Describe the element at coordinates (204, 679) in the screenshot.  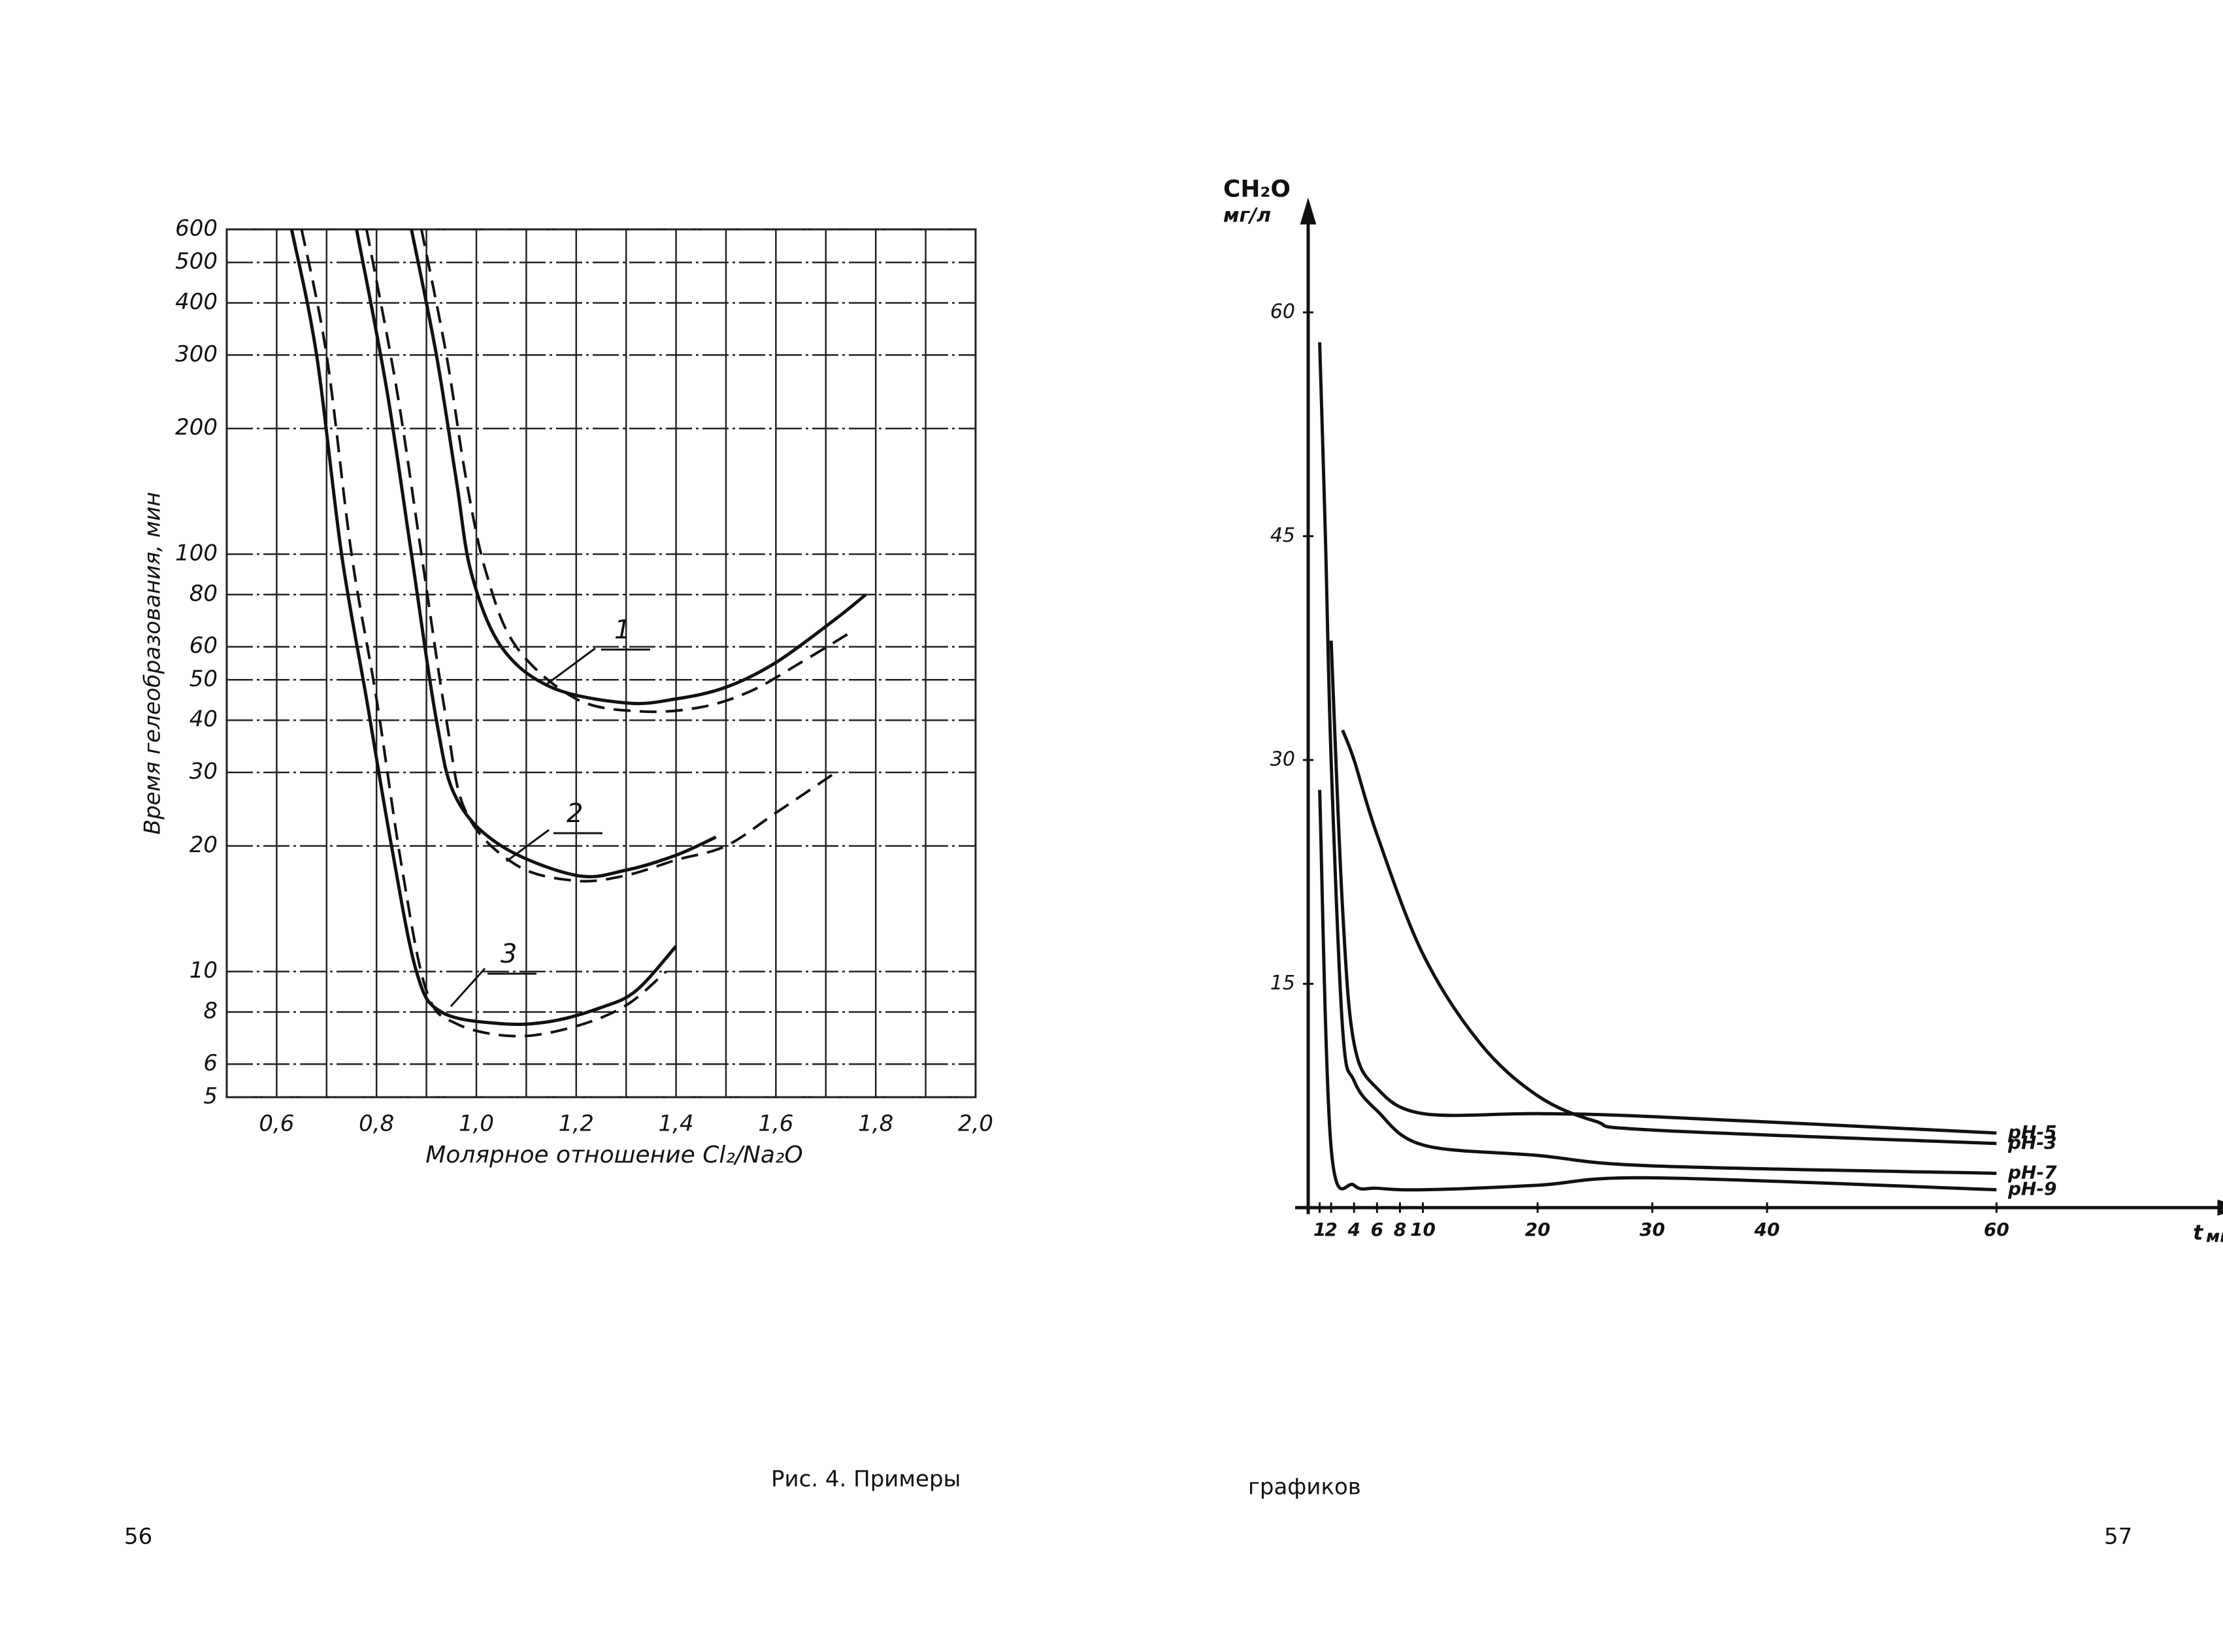
I see `y-tick-label: 50` at that location.